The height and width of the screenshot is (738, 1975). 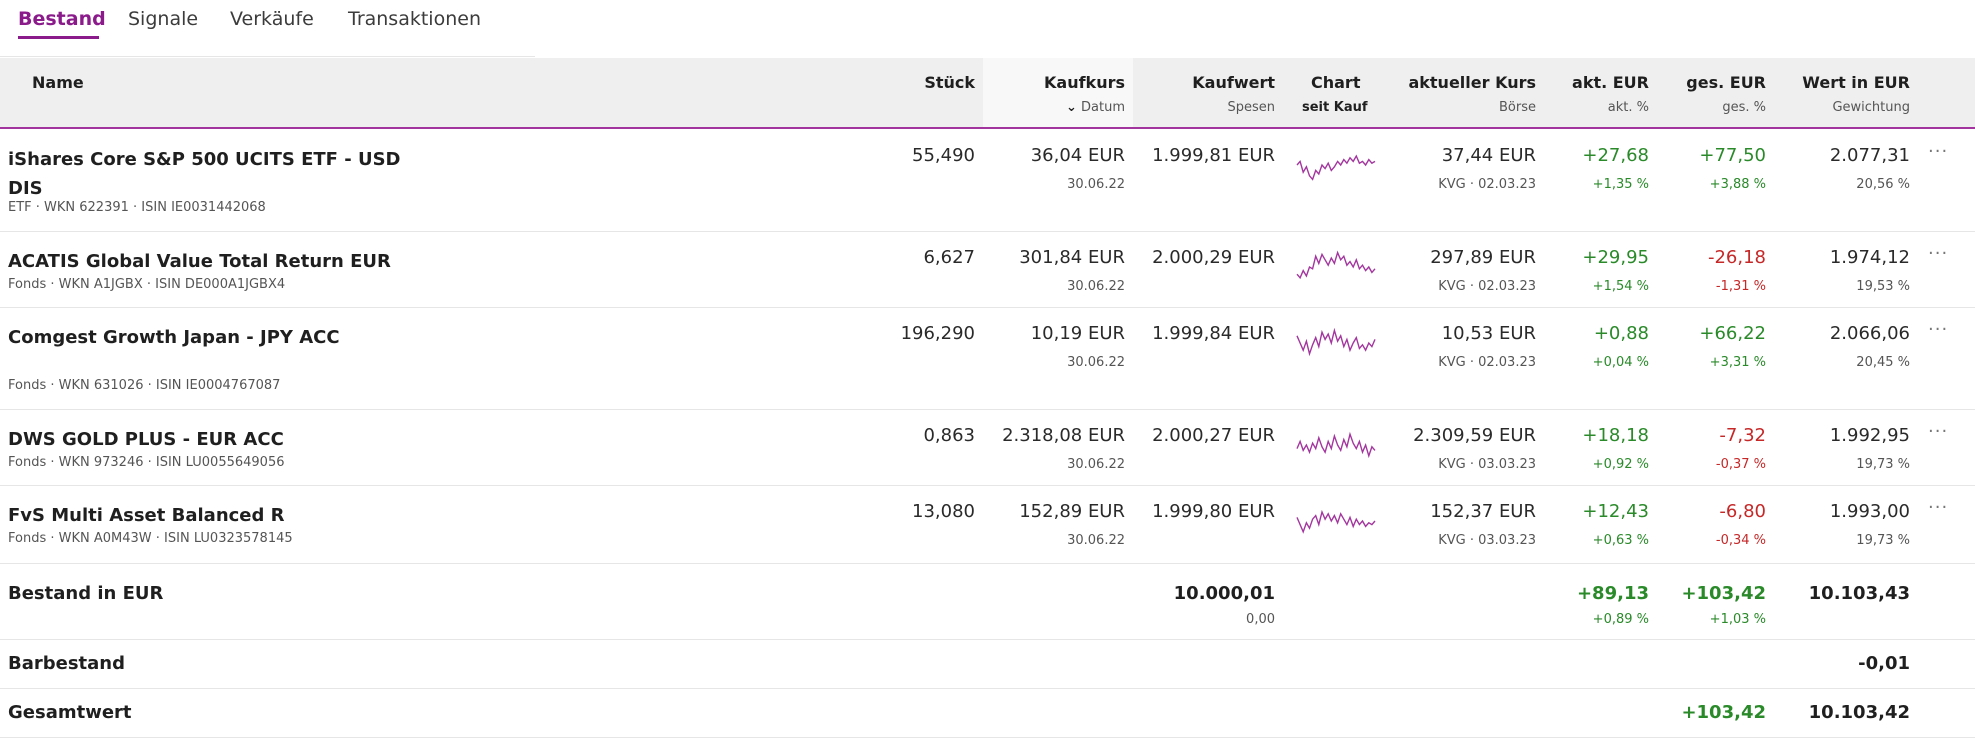 I want to click on header-gewichtung: Gewichtung, so click(x=1871, y=107).